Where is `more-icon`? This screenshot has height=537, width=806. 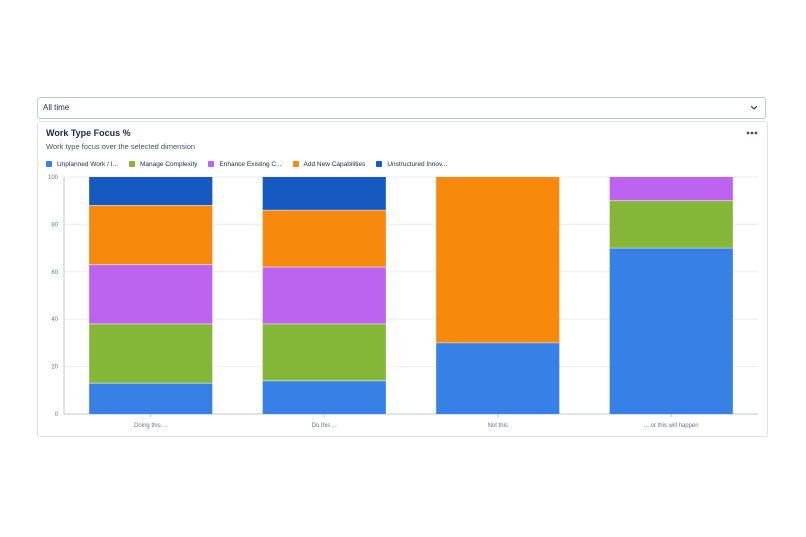 more-icon is located at coordinates (752, 133).